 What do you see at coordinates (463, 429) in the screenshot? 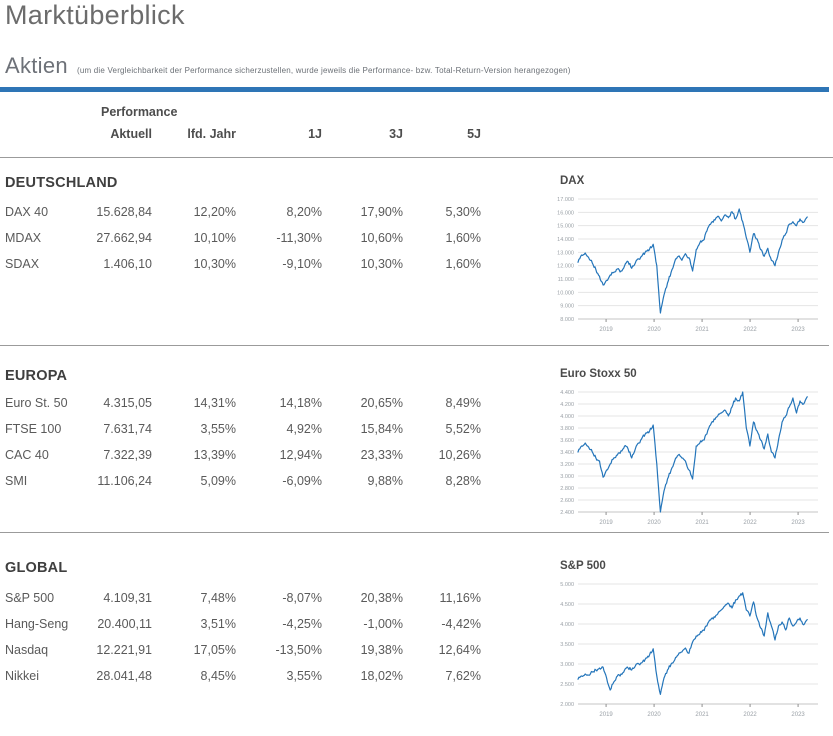
I see `row-value-5j: 5,52%` at bounding box center [463, 429].